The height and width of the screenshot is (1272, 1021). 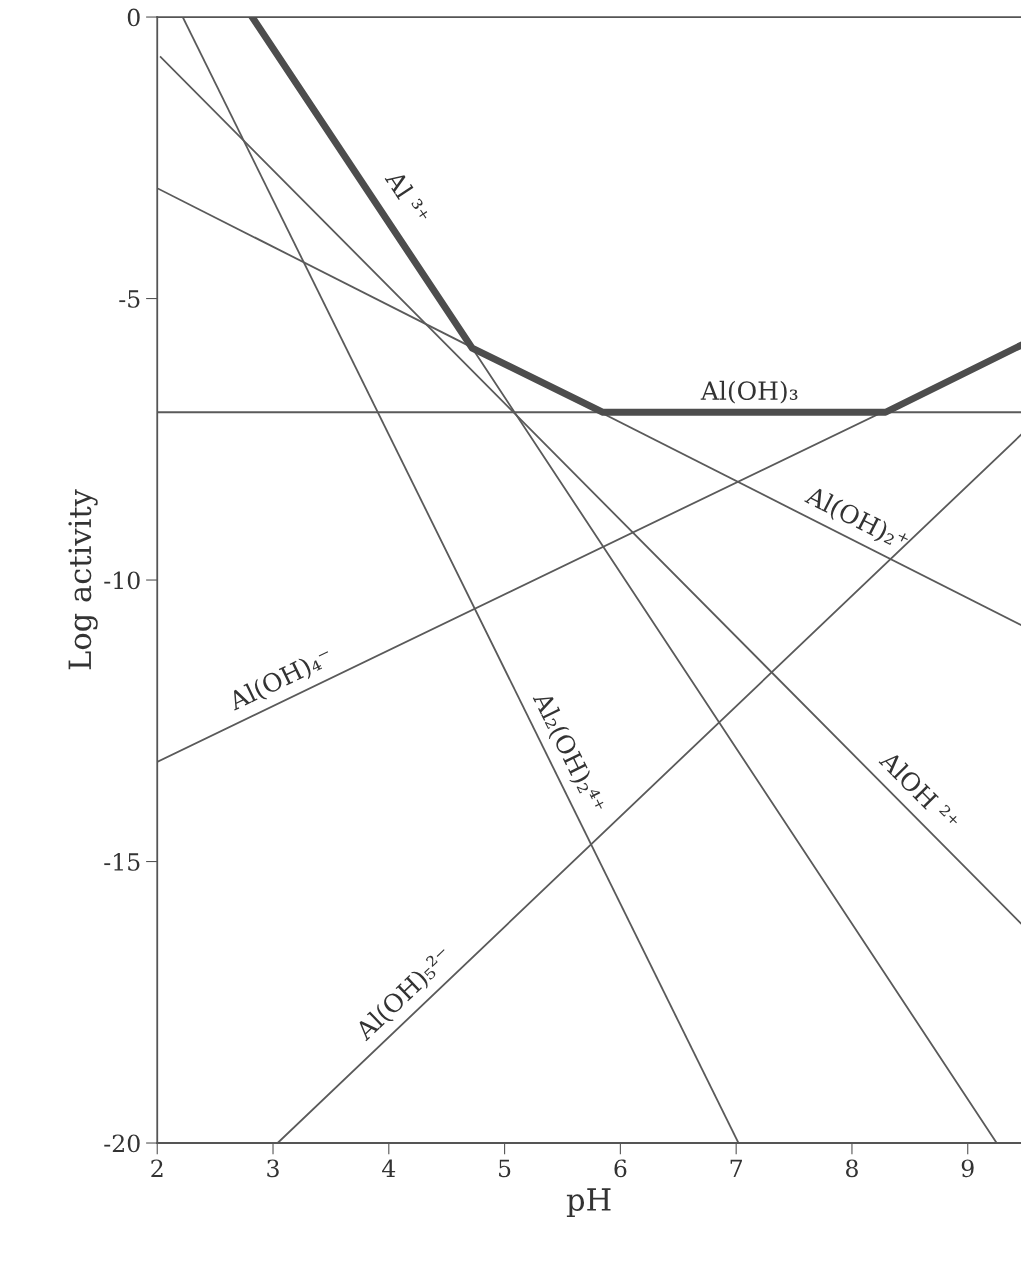 What do you see at coordinates (122, 861) in the screenshot?
I see `y-tick-label: -15` at bounding box center [122, 861].